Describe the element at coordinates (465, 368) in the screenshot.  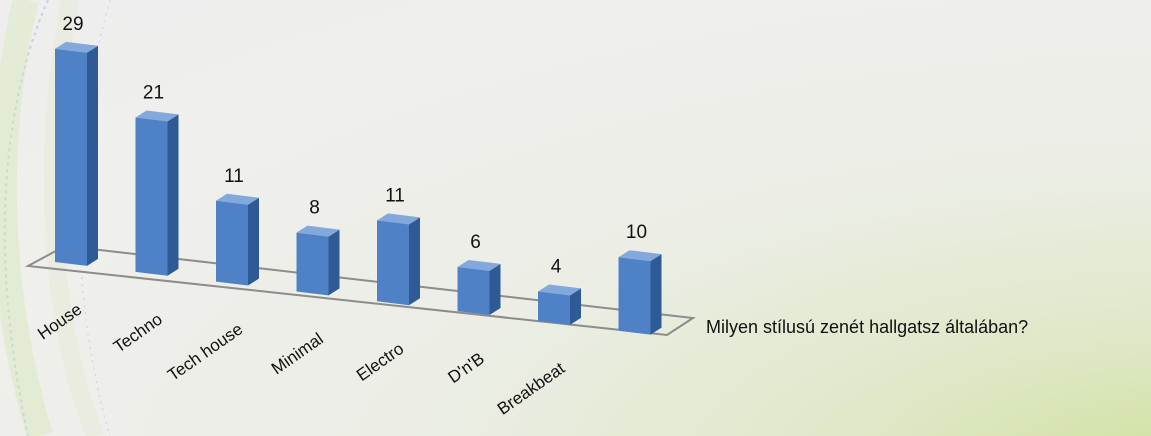
I see `category-label: D'n'B` at that location.